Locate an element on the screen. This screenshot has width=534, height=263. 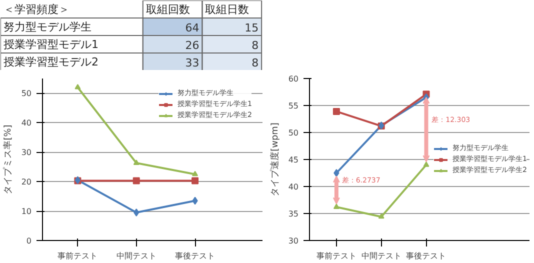
y-tick-label: 55 is located at coordinates (293, 106).